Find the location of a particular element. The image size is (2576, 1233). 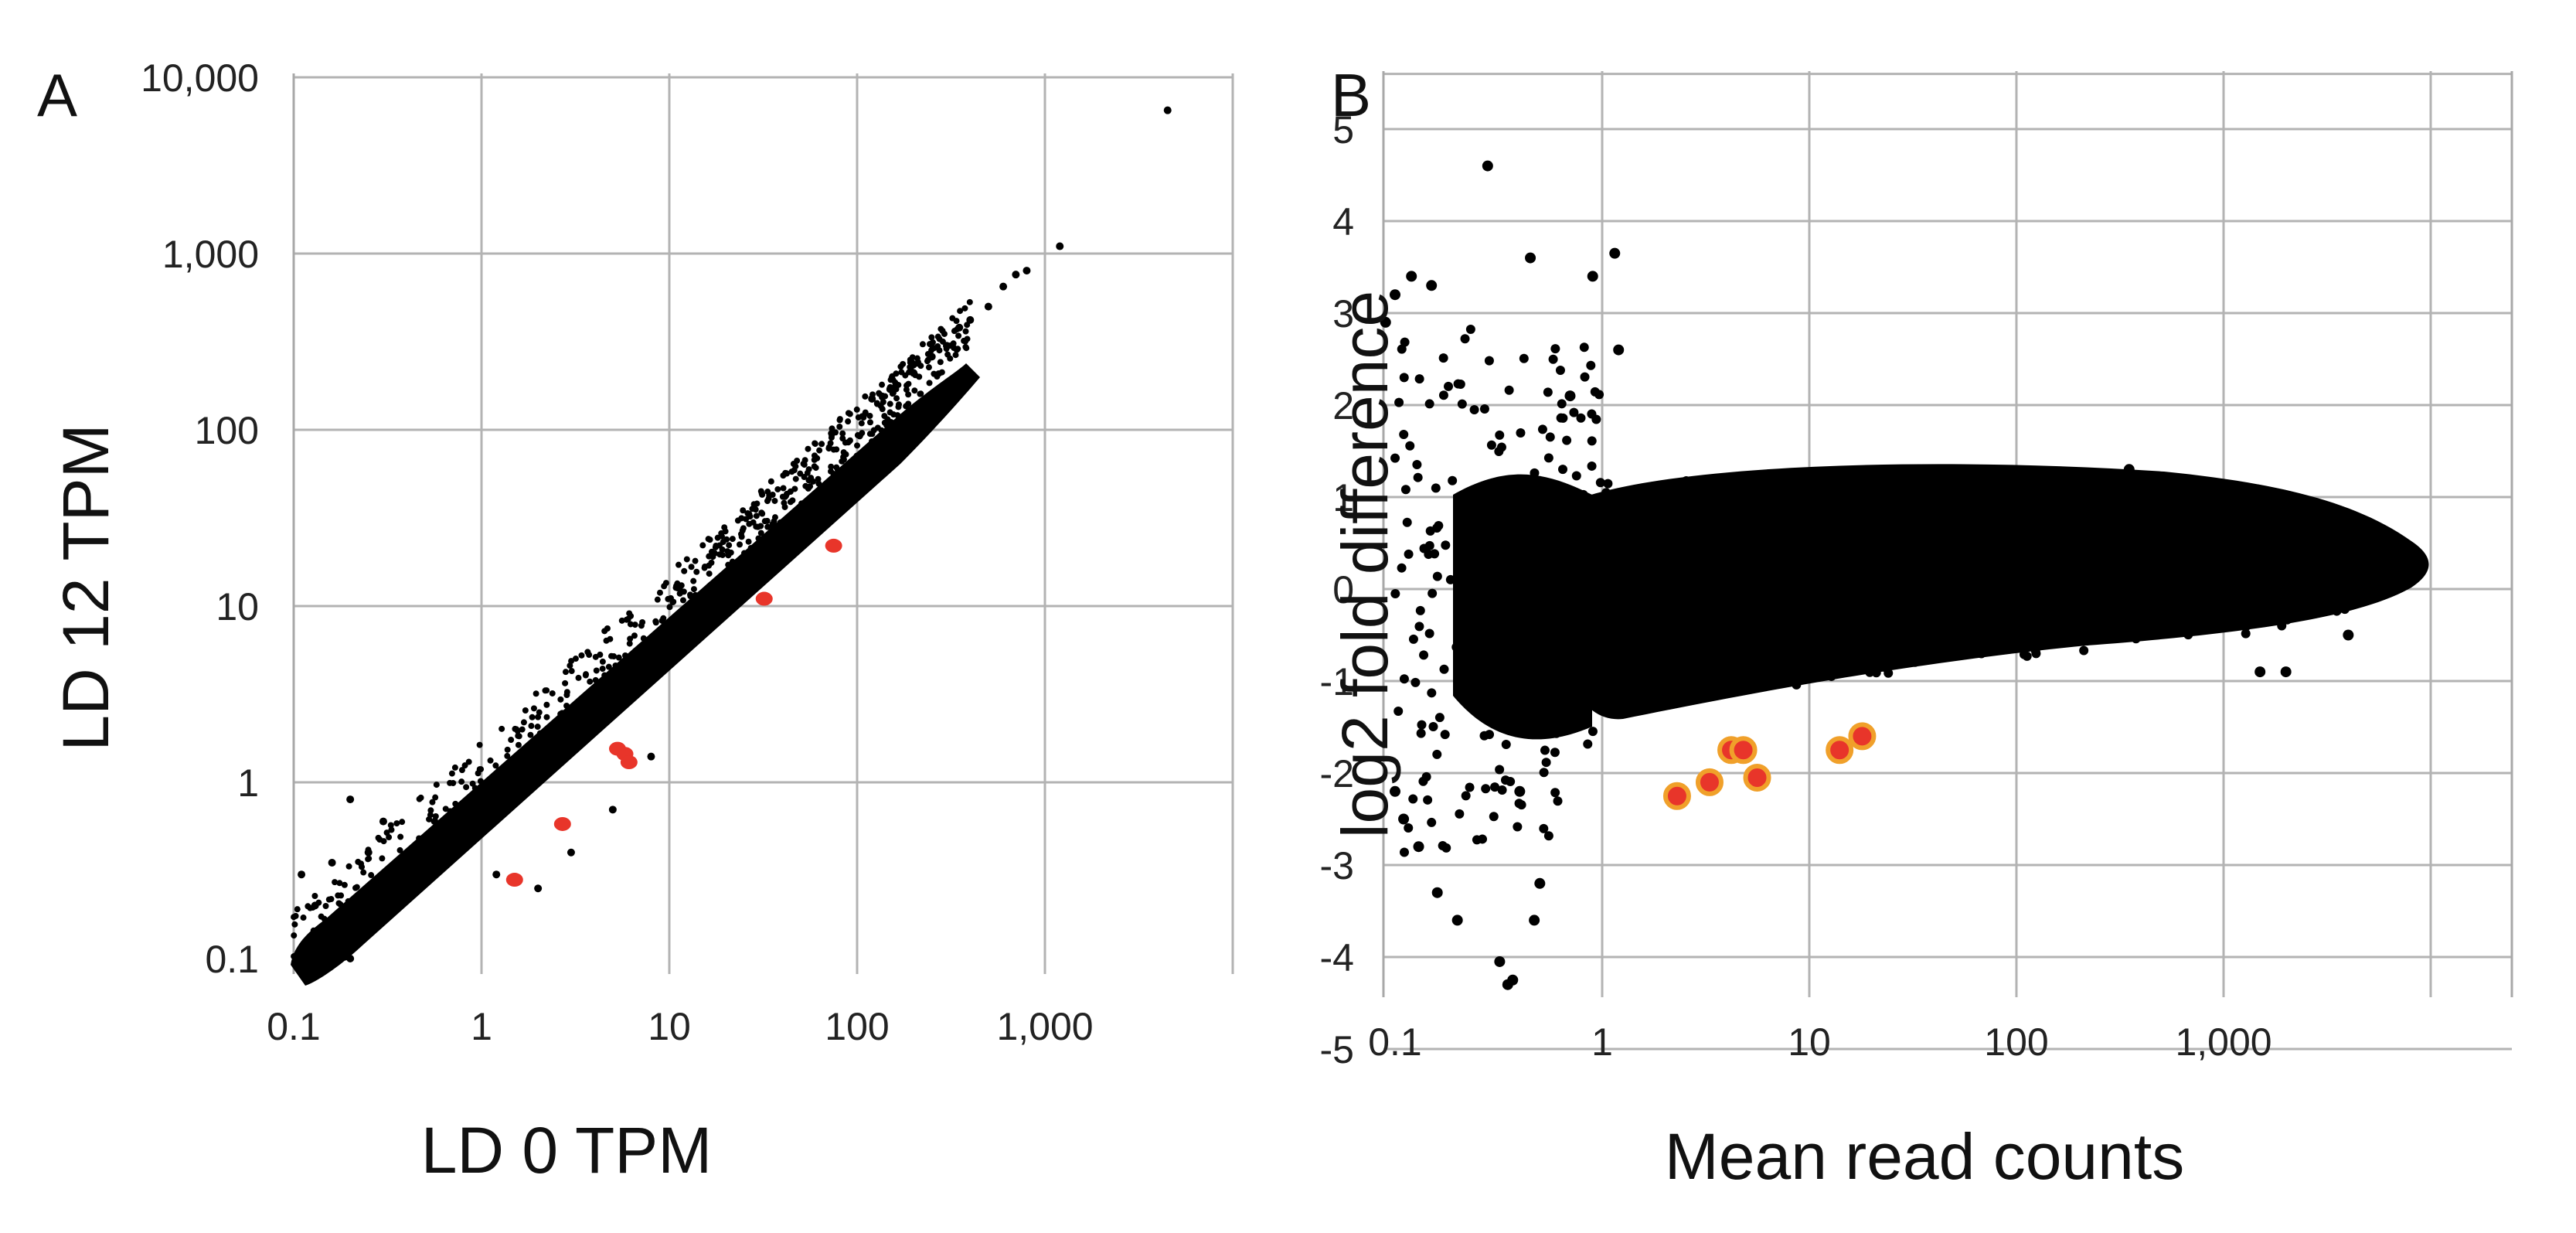

panel-b-y-tick-label: -5 is located at coordinates (1337, 1049).